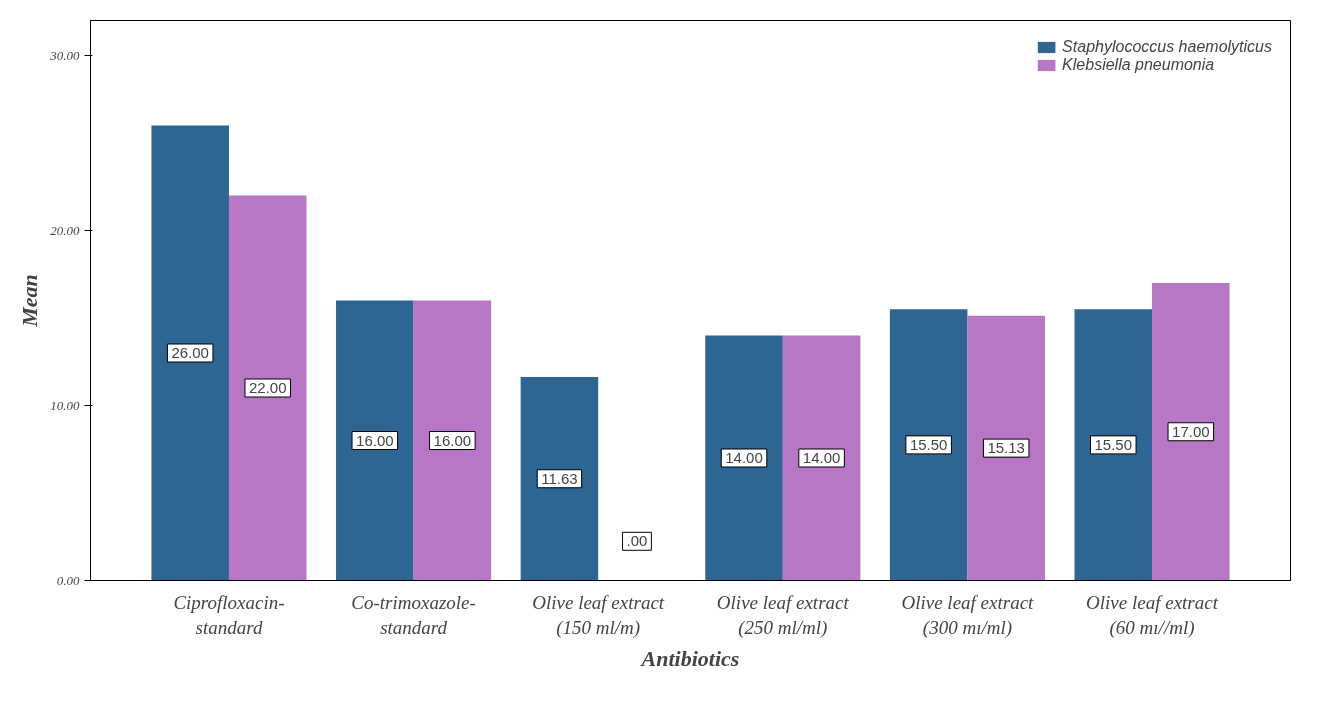 The height and width of the screenshot is (716, 1334). I want to click on text: 26.00, so click(190, 352).